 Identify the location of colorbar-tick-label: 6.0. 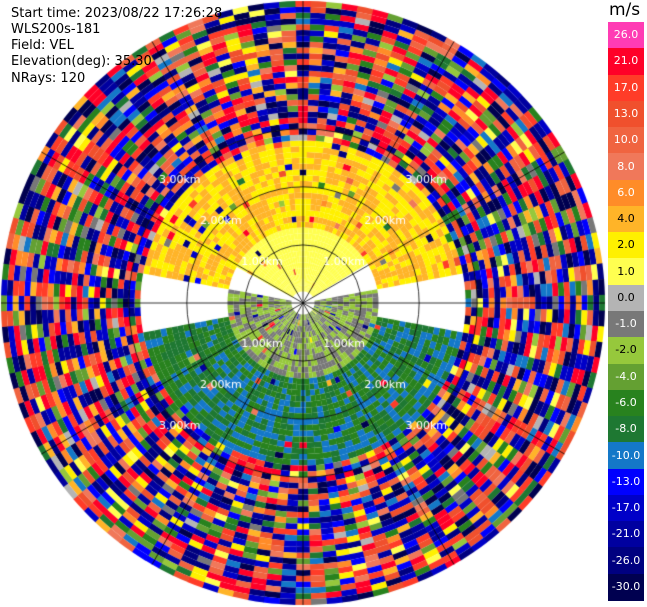
(626, 192).